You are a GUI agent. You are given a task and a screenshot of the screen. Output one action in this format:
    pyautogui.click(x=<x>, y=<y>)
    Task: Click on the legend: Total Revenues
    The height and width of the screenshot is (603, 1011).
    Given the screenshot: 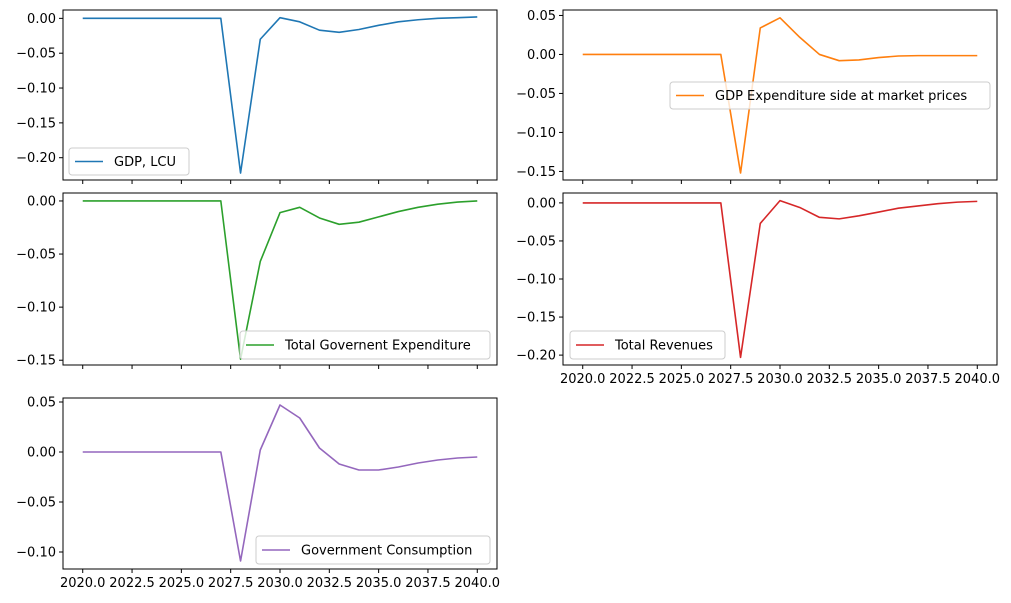 What is the action you would take?
    pyautogui.click(x=647, y=345)
    